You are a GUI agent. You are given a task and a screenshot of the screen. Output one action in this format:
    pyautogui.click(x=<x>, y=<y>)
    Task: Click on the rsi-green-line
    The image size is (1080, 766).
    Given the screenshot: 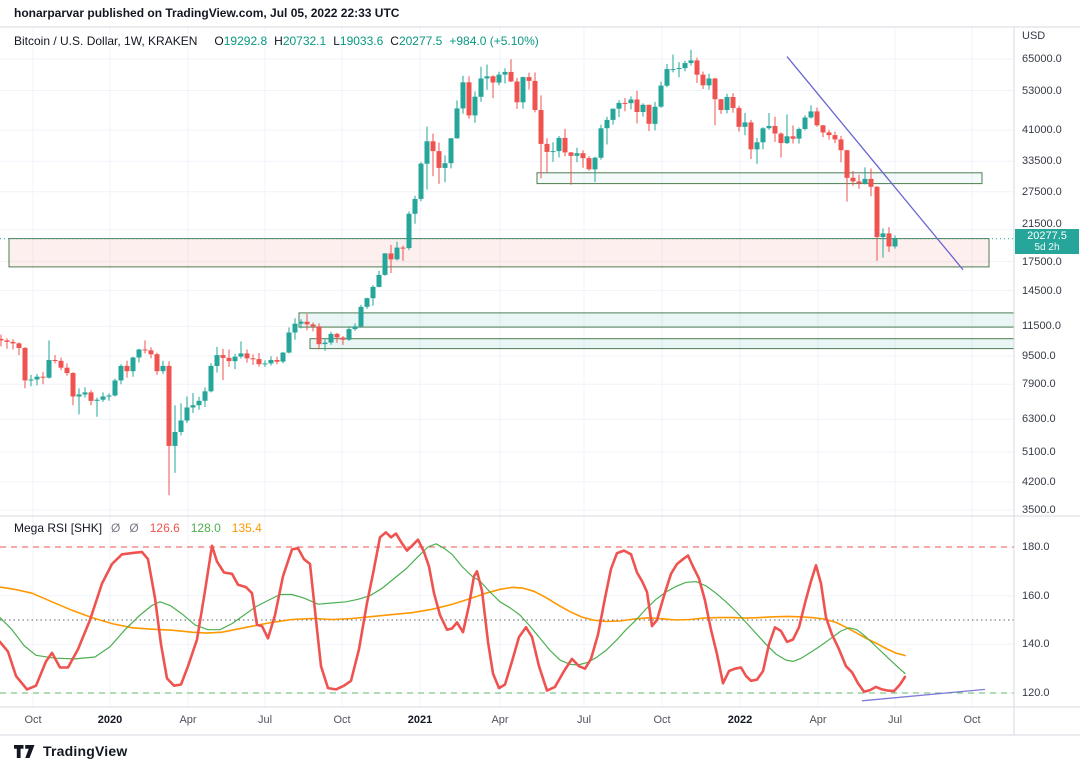 What is the action you would take?
    pyautogui.click(x=453, y=609)
    